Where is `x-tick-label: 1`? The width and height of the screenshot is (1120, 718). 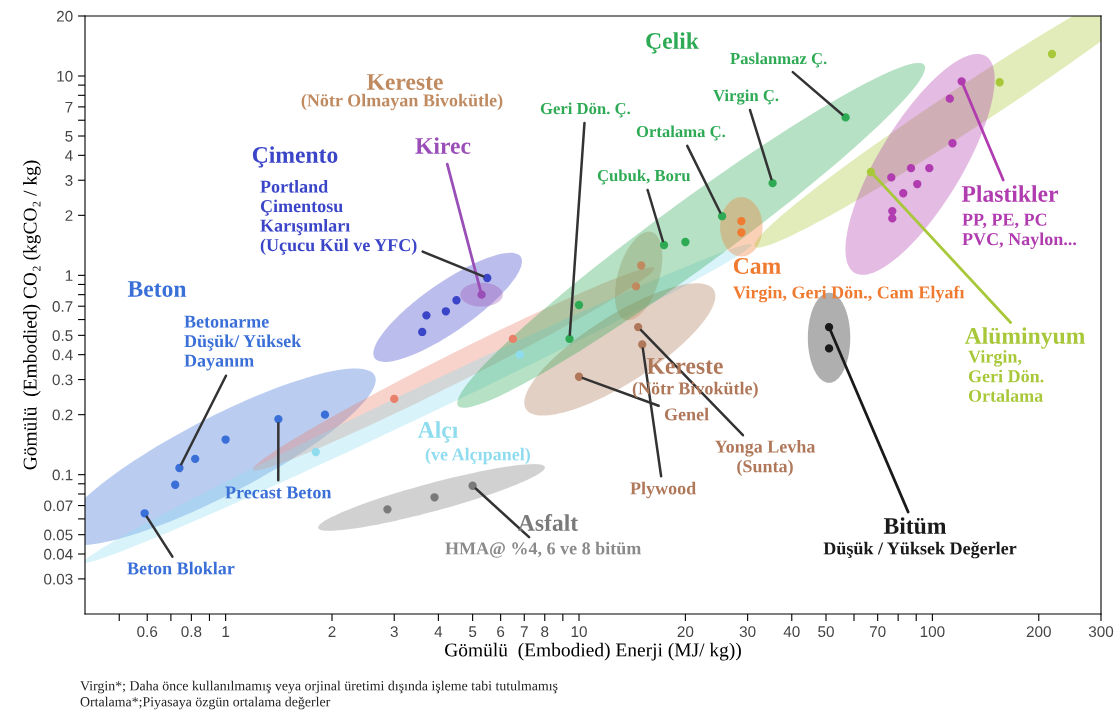 x-tick-label: 1 is located at coordinates (226, 631).